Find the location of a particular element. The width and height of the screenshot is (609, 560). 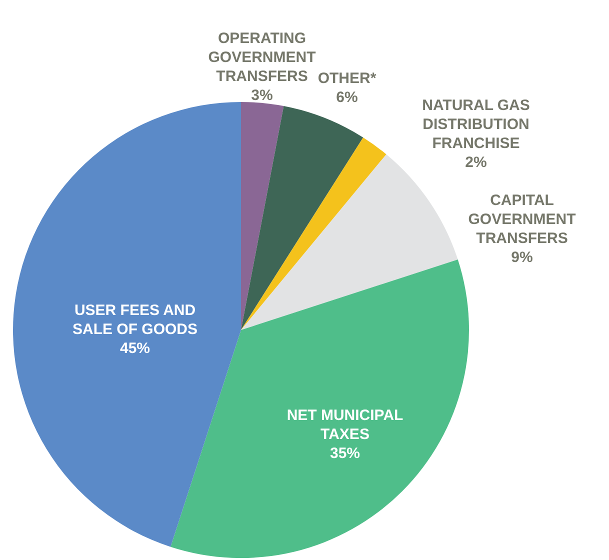

slice-label: OPERATING GOVERNMENT TRANSFERS is located at coordinates (262, 57).